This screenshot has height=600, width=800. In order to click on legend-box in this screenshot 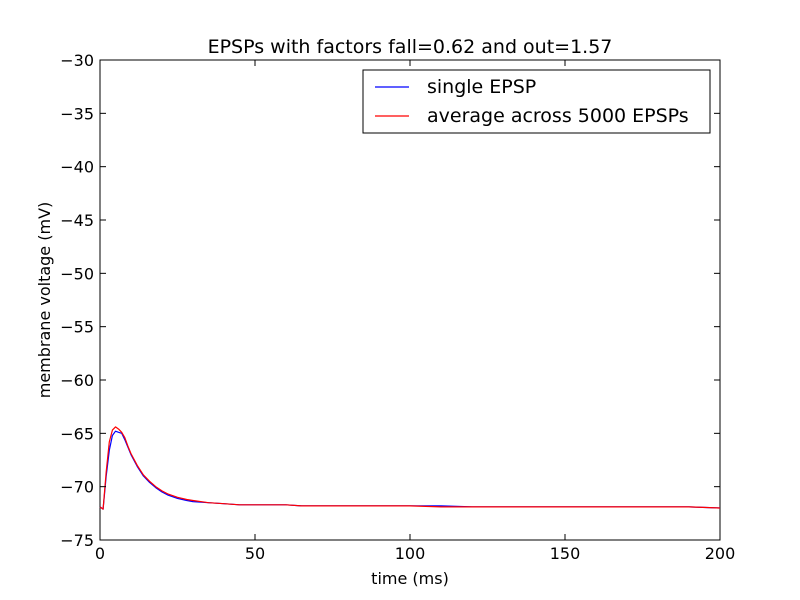, I will do `click(536, 101)`.